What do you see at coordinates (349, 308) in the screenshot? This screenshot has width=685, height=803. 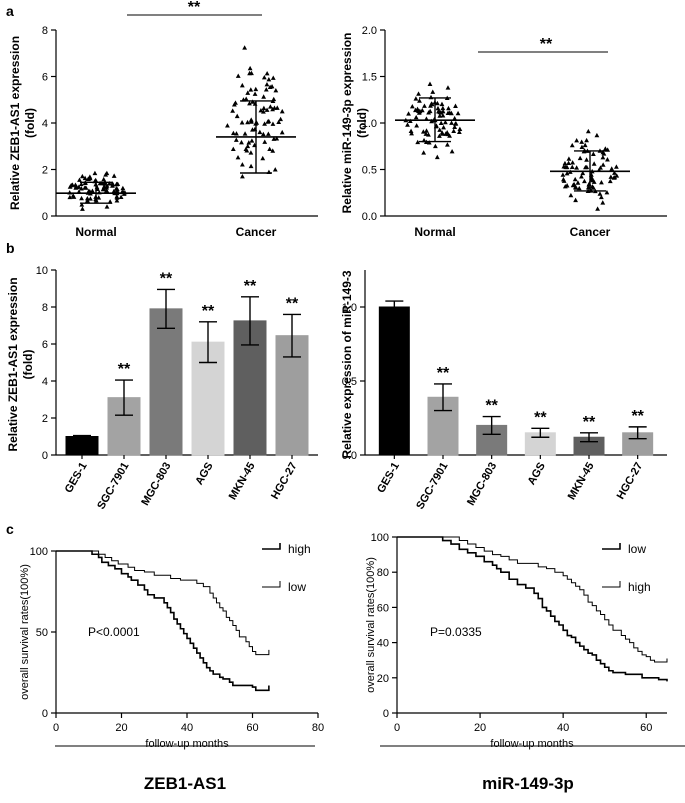 I see `b-right-y-tick-label: 1.0` at bounding box center [349, 308].